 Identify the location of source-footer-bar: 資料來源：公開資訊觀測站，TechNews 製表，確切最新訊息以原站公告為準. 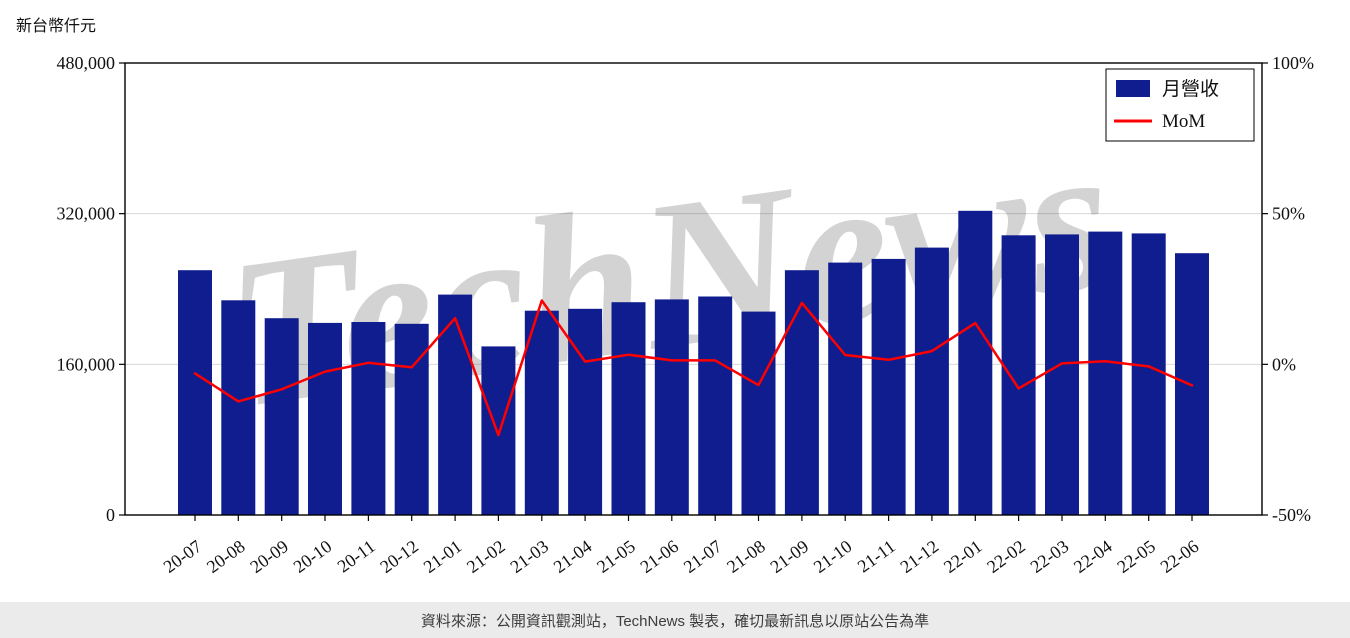
(675, 620).